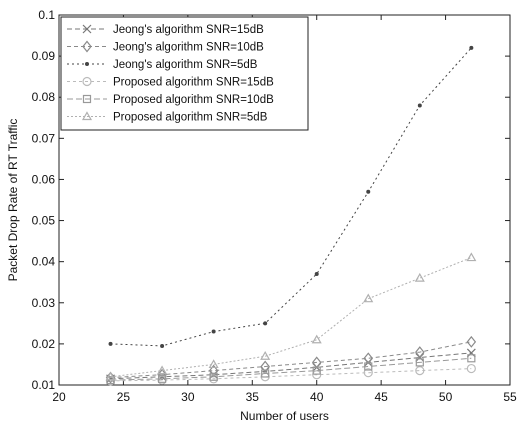 The width and height of the screenshot is (517, 427). What do you see at coordinates (188, 397) in the screenshot?
I see `x-tick-label: 30` at bounding box center [188, 397].